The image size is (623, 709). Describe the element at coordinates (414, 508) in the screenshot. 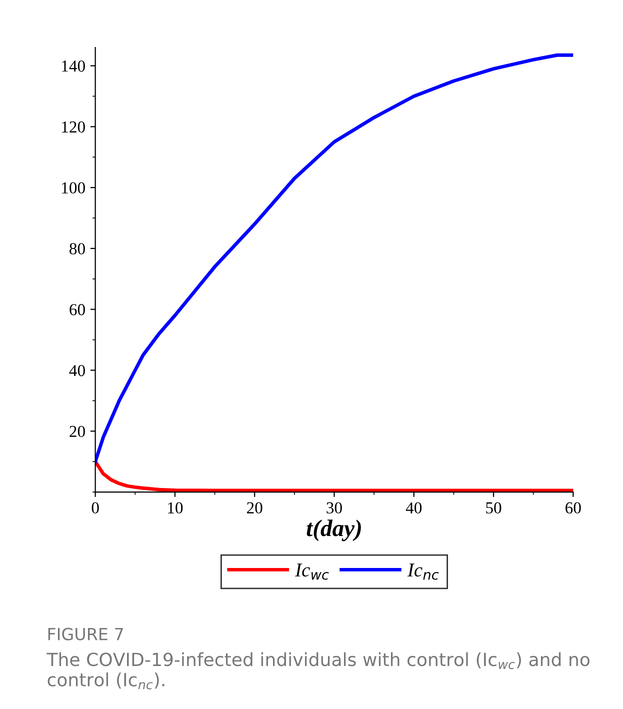

I see `x-tick-label: 40` at that location.